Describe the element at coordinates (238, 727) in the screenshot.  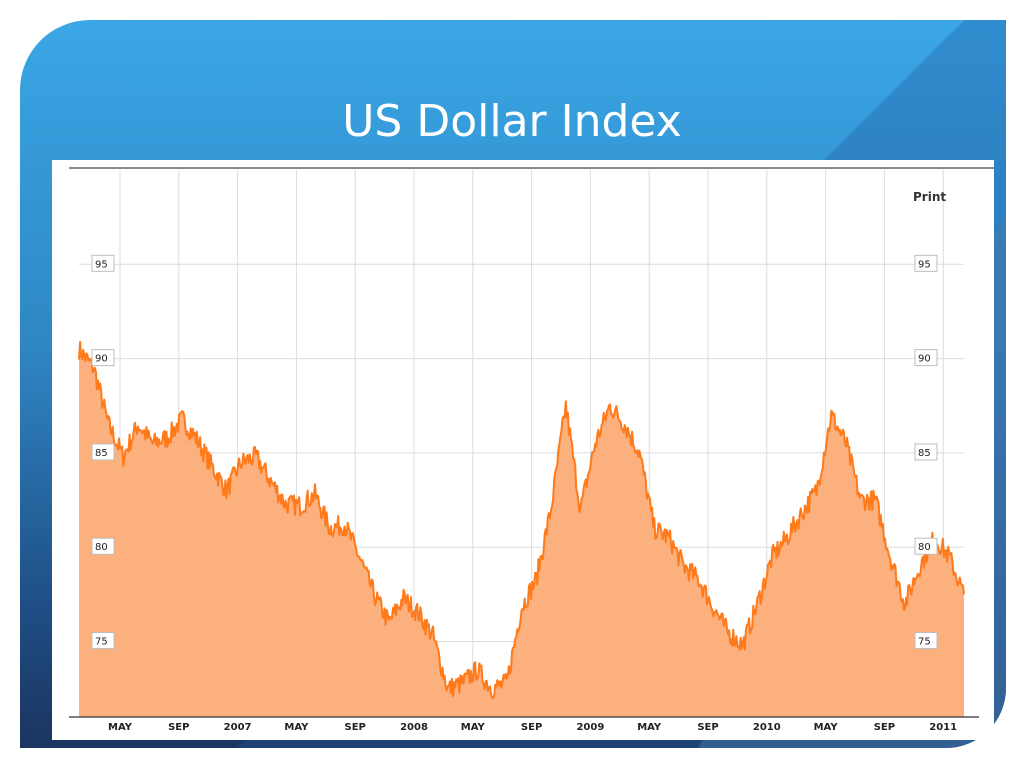
I see `x-tick-label: 2007` at that location.